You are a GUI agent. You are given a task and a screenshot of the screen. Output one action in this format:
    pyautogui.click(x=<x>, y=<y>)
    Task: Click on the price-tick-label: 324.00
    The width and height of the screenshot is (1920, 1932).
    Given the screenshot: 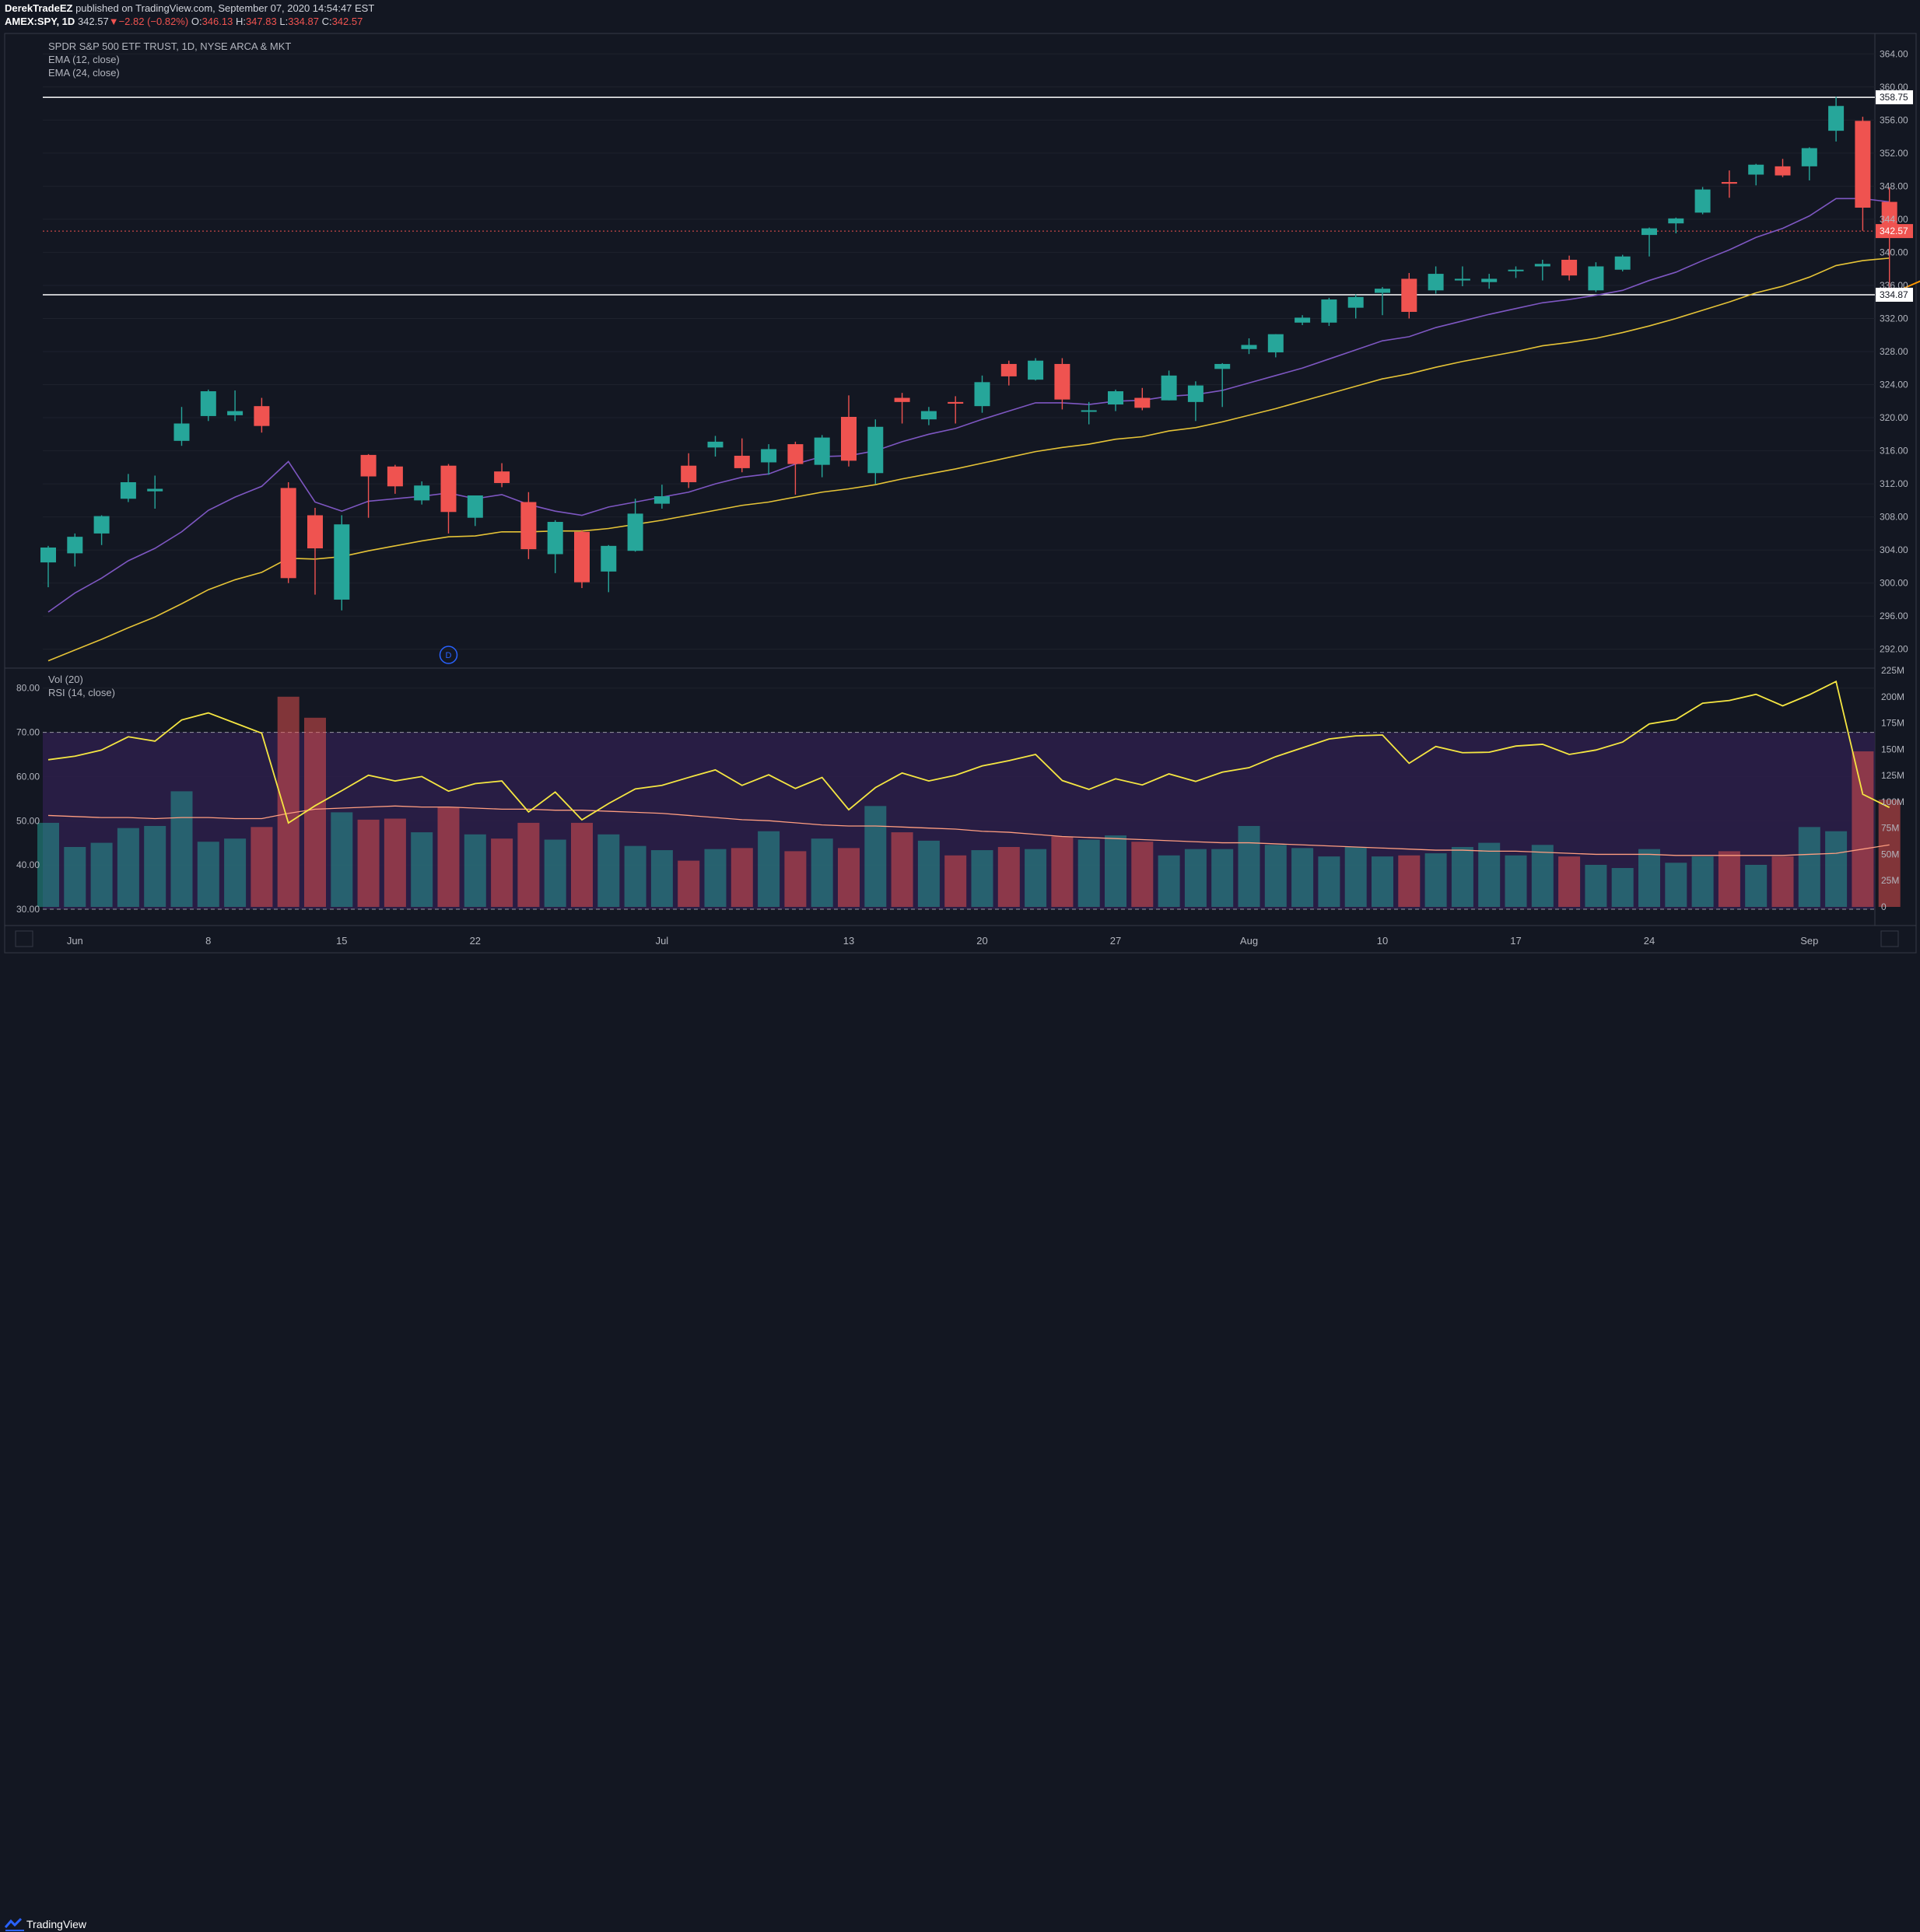 What is the action you would take?
    pyautogui.click(x=1894, y=385)
    